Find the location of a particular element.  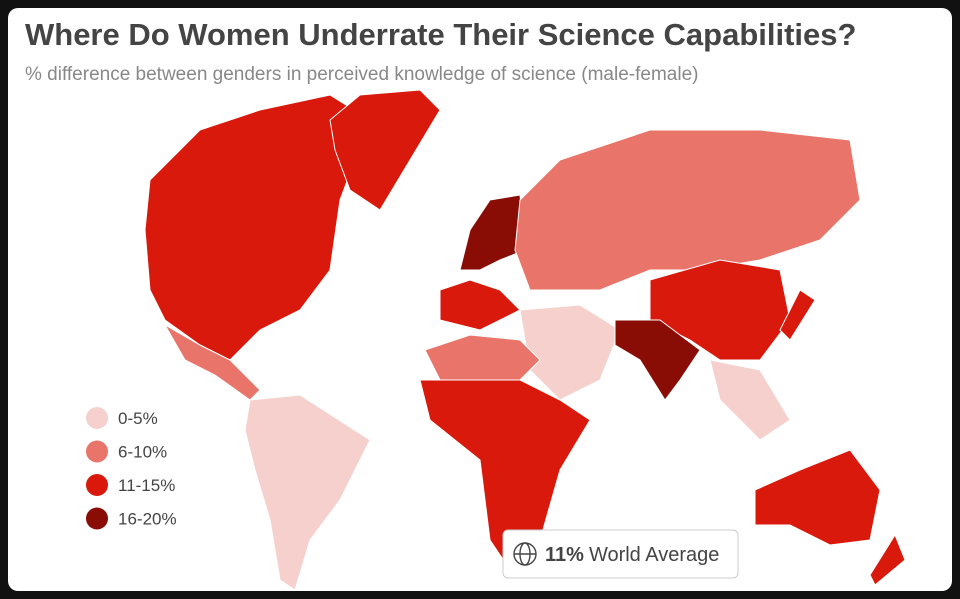

average-box is located at coordinates (620, 554).